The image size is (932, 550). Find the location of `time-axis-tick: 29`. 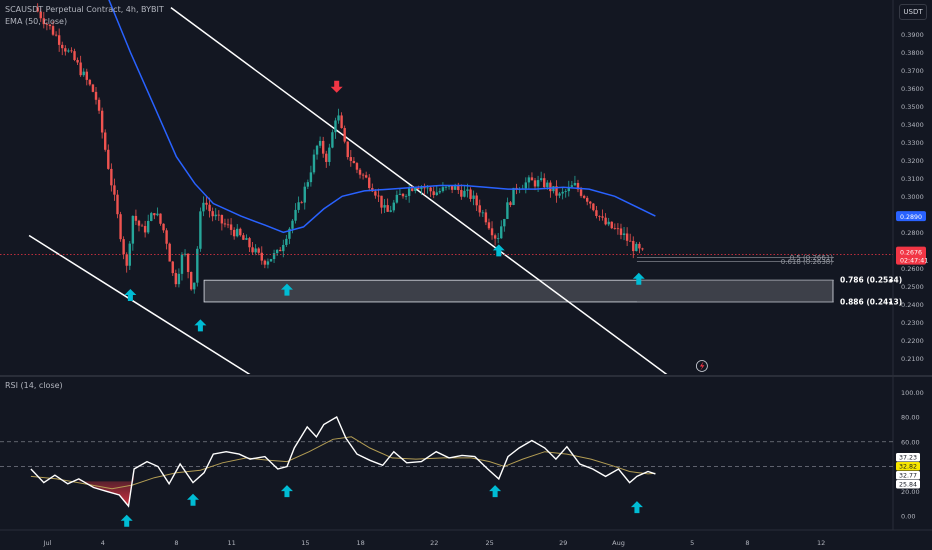

time-axis-tick: 29 is located at coordinates (563, 543).